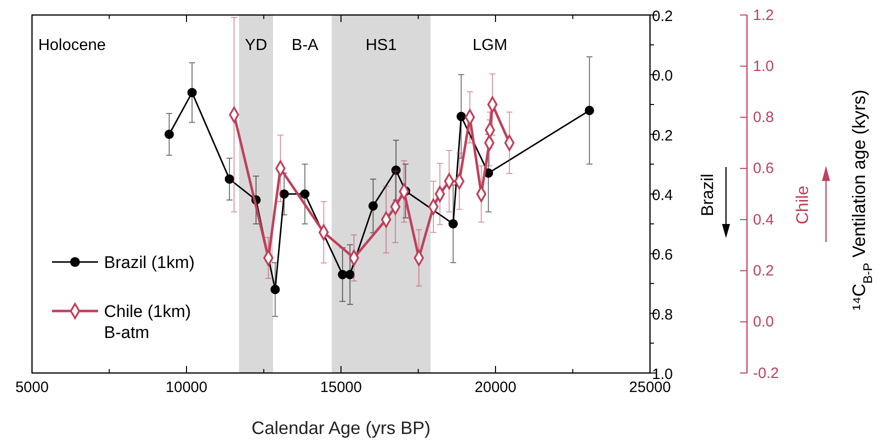  I want to click on y2-axis-title: Chile, so click(802, 205).